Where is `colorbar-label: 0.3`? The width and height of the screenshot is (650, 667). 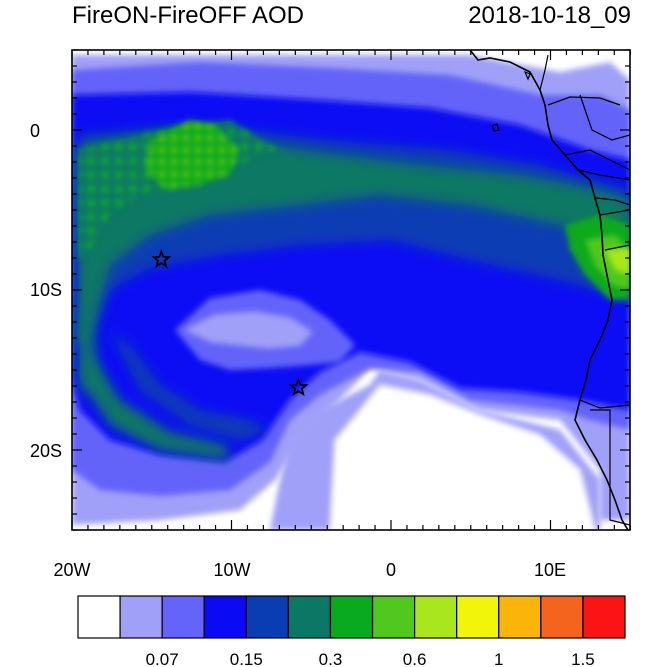
colorbar-label: 0.3 is located at coordinates (331, 658).